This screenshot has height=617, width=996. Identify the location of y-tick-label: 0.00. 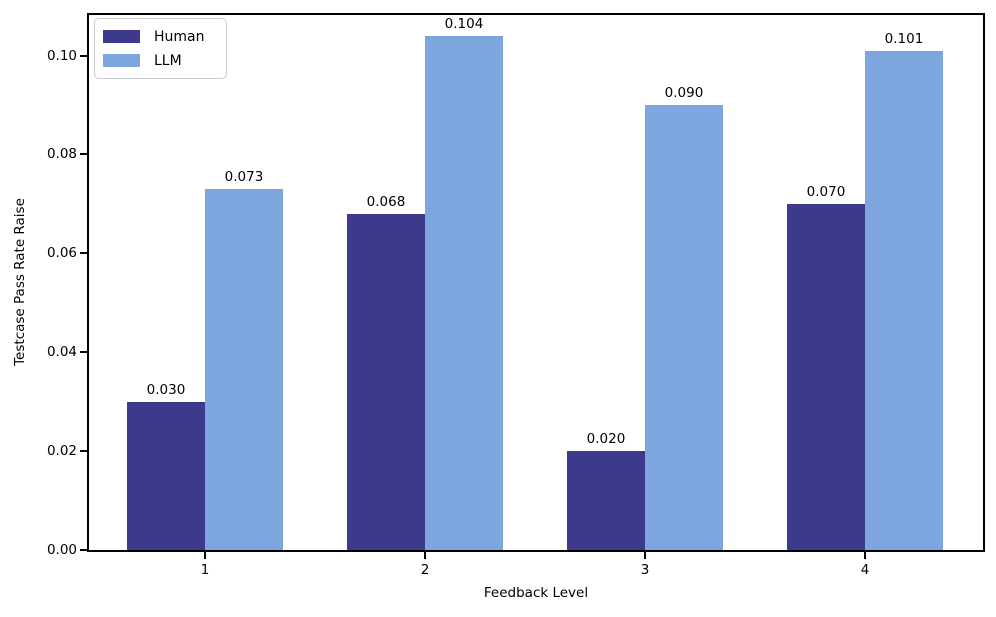
(61, 550).